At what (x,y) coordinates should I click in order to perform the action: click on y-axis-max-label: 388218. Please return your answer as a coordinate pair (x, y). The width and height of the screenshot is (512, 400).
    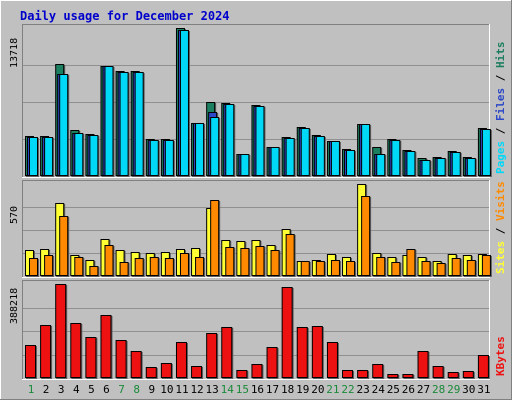
    Looking at the image, I should click on (14, 306).